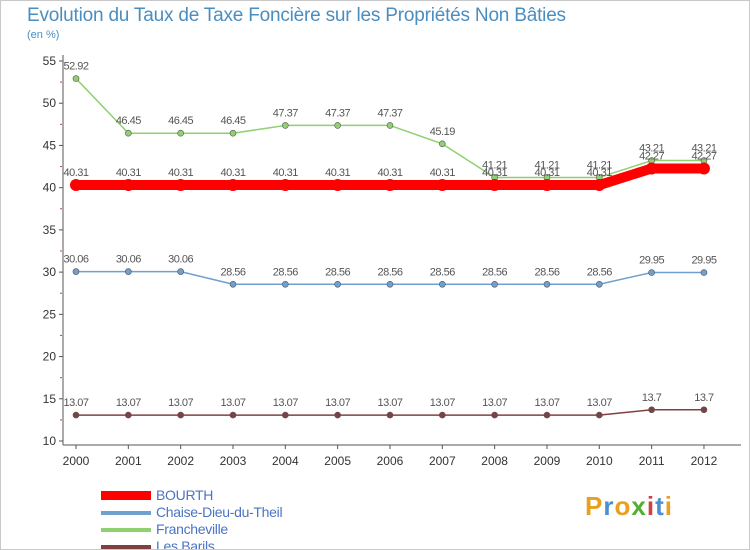 The height and width of the screenshot is (550, 750). Describe the element at coordinates (442, 132) in the screenshot. I see `data-label: 45.19` at that location.